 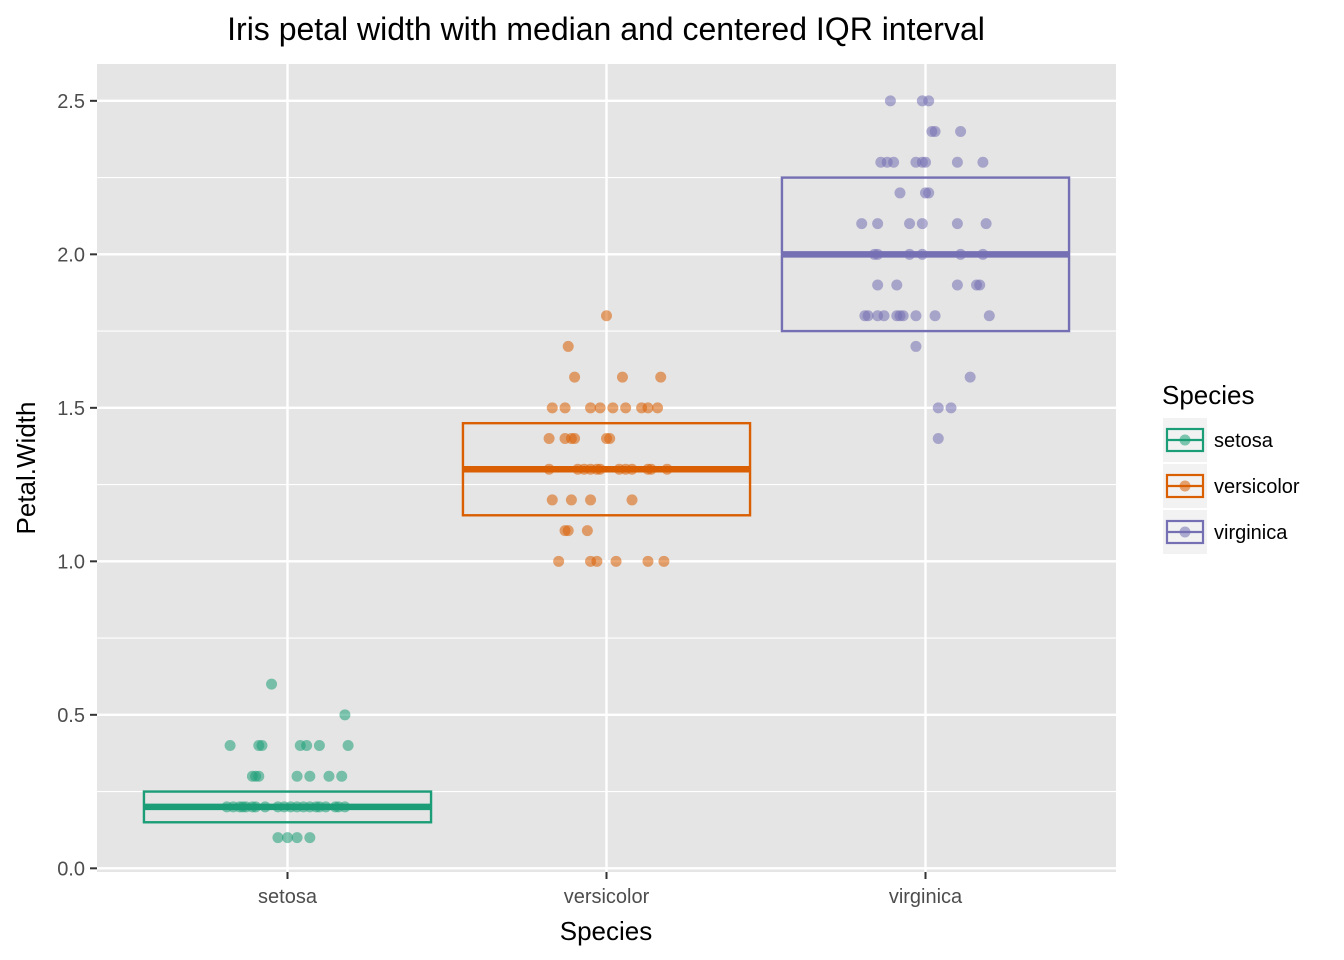 I want to click on y-tick-label: 1.5, so click(x=71, y=409).